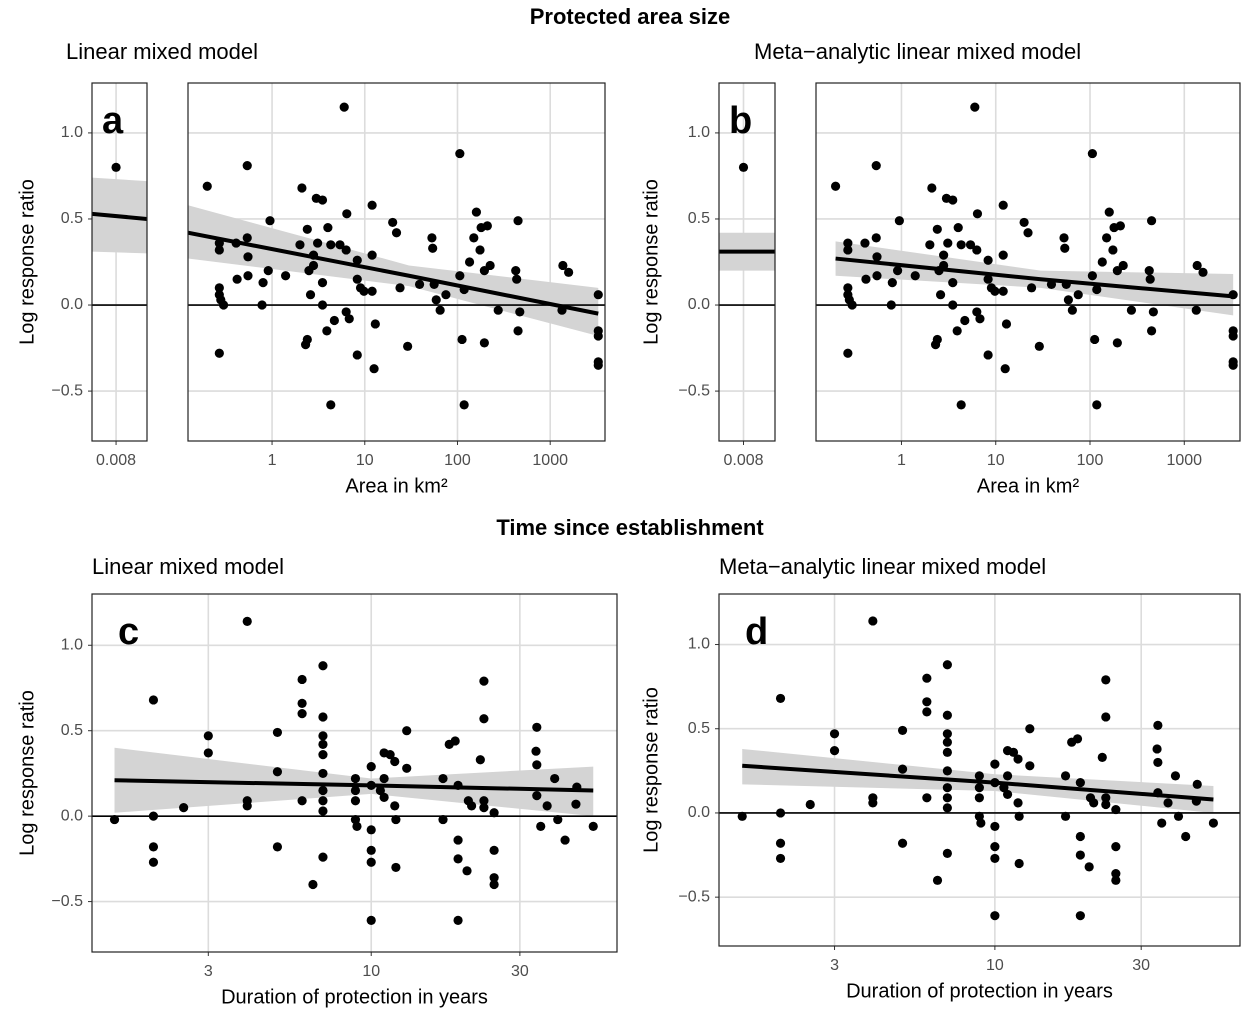  I want to click on x-axis-title: Duration of protection in years, so click(354, 997).